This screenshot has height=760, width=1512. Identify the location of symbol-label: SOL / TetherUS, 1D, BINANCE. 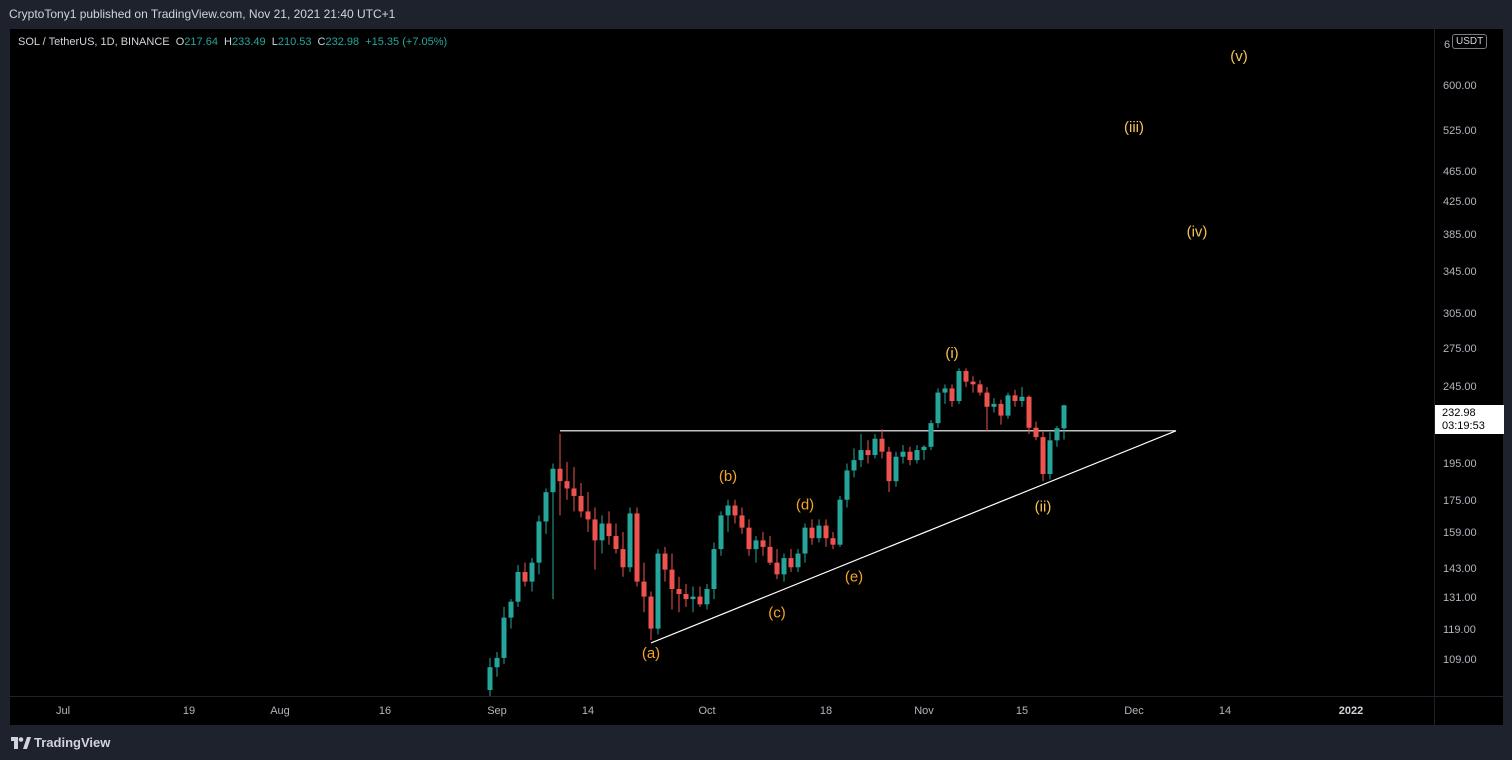
(94, 42).